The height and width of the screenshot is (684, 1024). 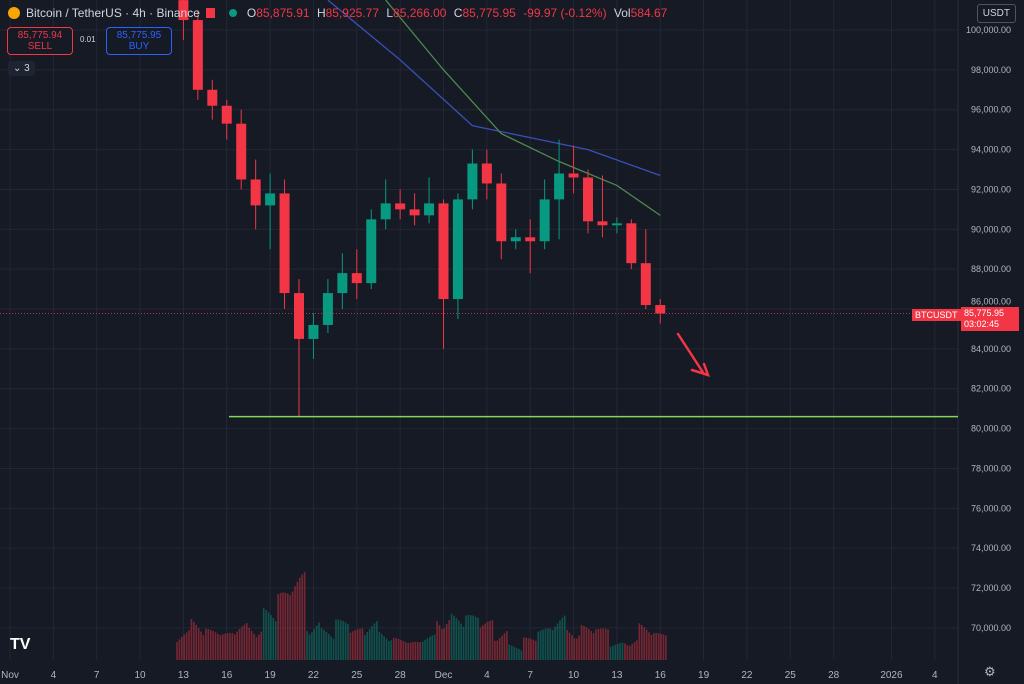 What do you see at coordinates (693, 354) in the screenshot?
I see `down-arrow-drawing` at bounding box center [693, 354].